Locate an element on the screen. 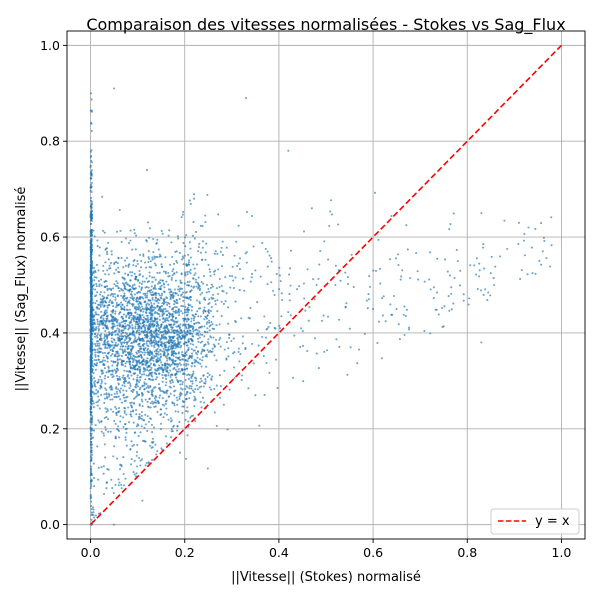  x-axis-ticks: 0.0 0.2 0.4 0.6 0.8 1.0 is located at coordinates (326, 549).